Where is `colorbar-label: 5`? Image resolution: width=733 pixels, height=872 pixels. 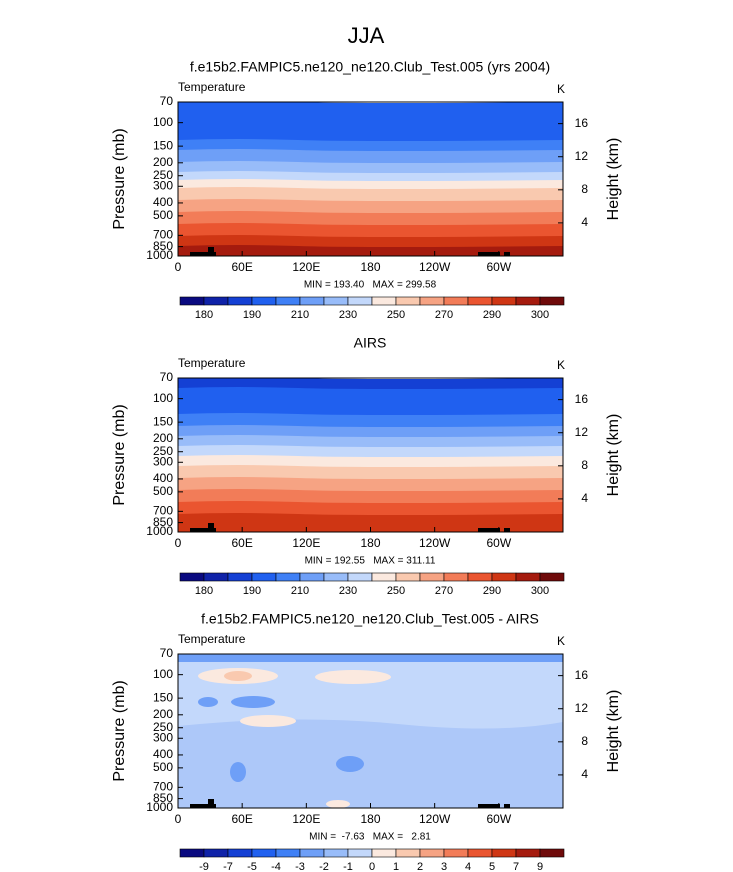 colorbar-label: 5 is located at coordinates (492, 866).